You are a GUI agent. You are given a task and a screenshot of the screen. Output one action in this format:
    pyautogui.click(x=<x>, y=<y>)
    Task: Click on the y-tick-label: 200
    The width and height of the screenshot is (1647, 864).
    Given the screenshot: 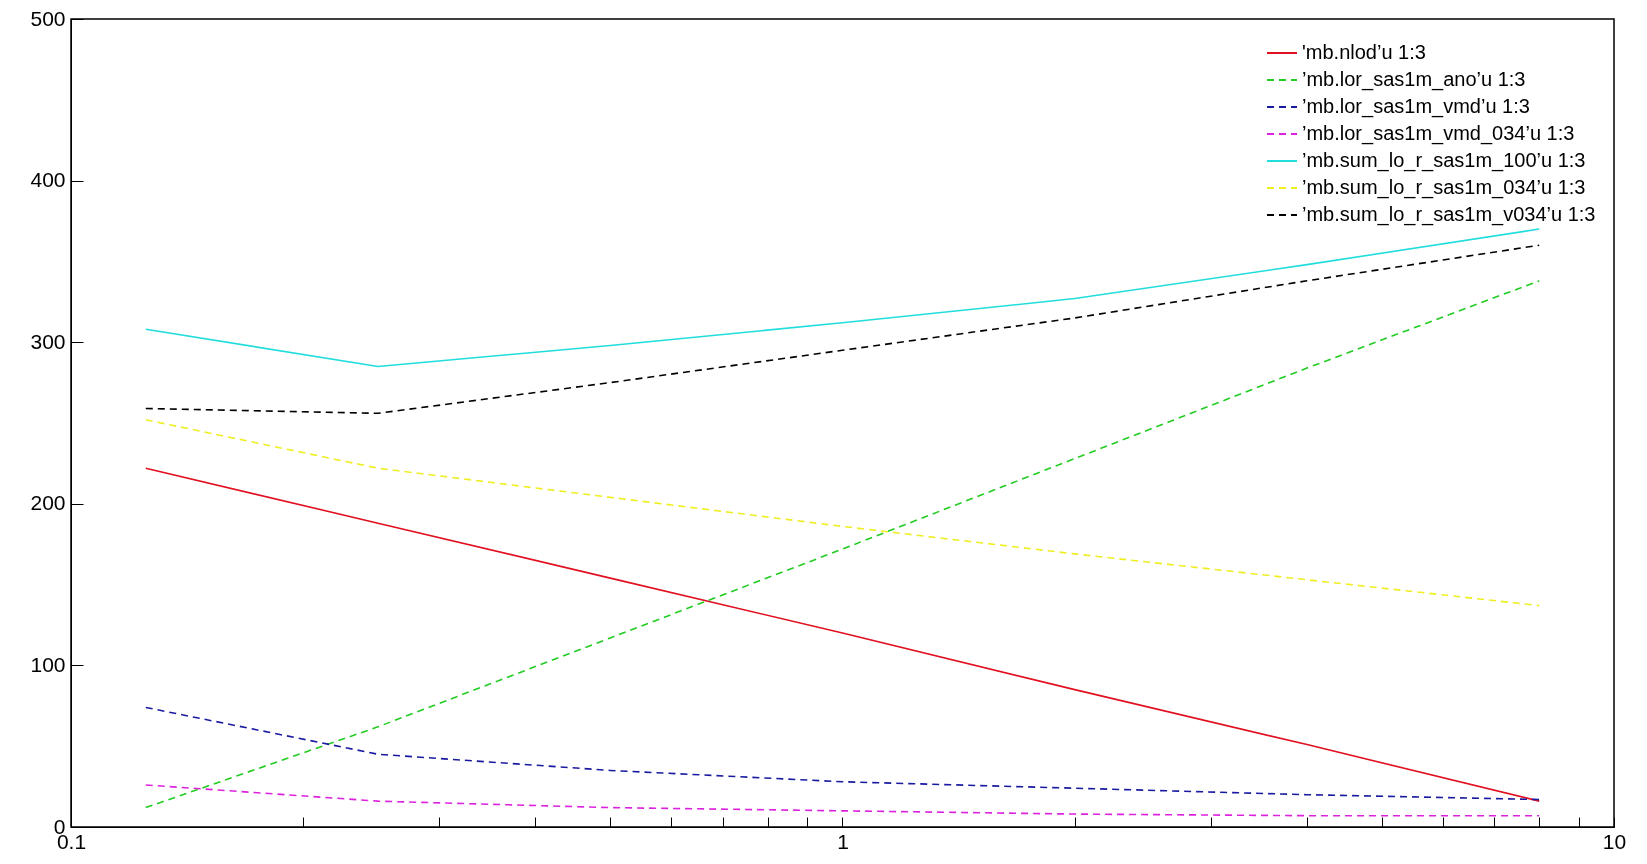 What is the action you would take?
    pyautogui.click(x=48, y=503)
    